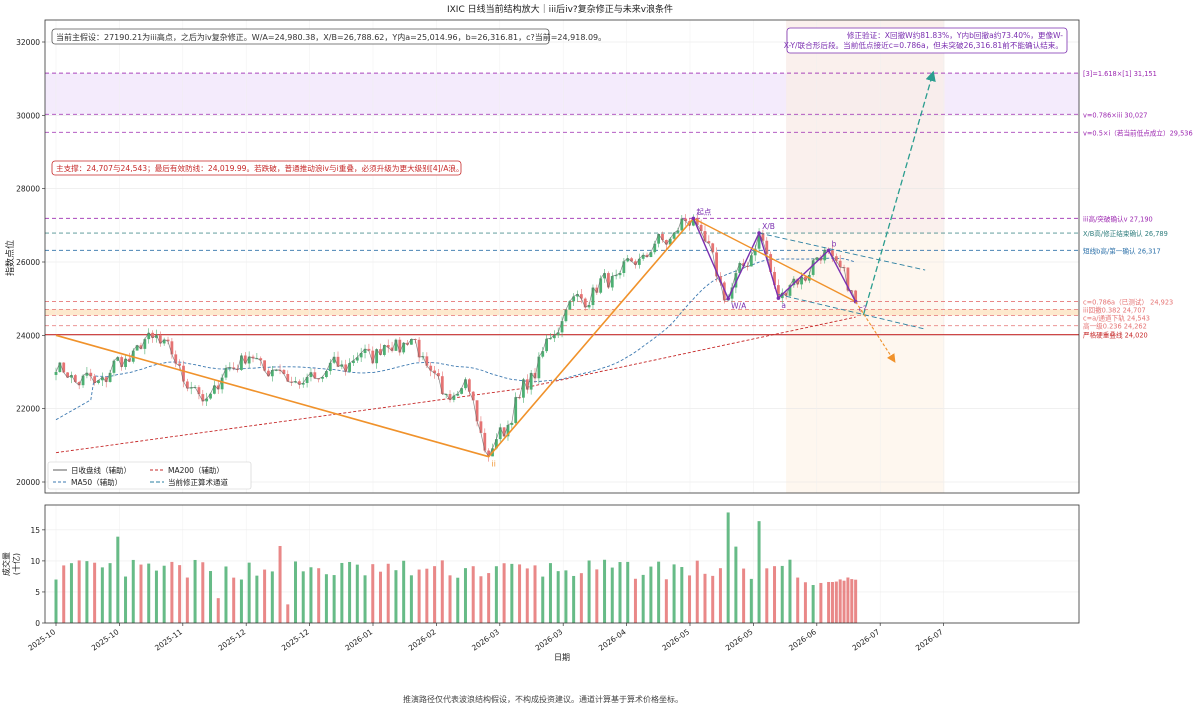  What do you see at coordinates (28, 262) in the screenshot?
I see `y-tick-label: 26000` at bounding box center [28, 262].